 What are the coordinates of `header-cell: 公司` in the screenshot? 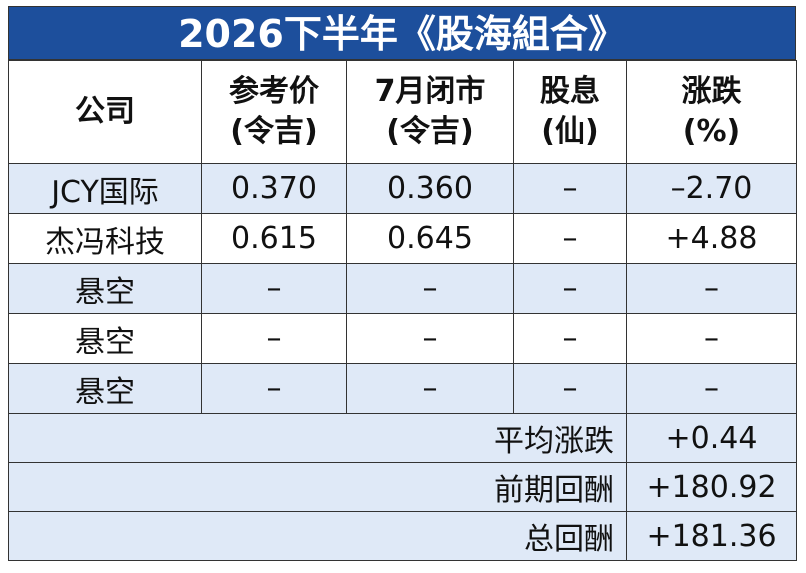 It's located at (105, 112).